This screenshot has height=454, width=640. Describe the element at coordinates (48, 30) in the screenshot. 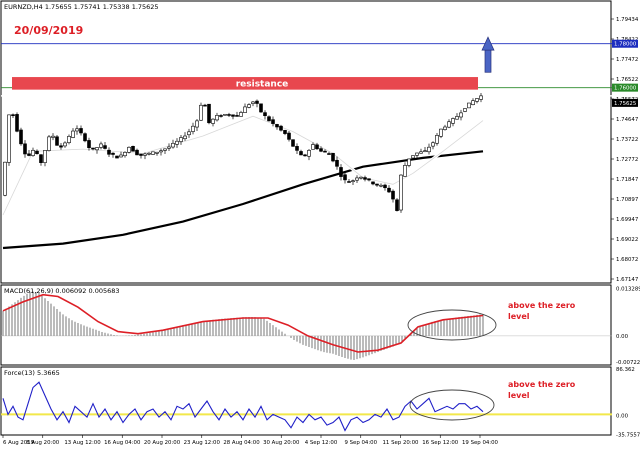

I see `annotation-date: 20/09/2019` at that location.